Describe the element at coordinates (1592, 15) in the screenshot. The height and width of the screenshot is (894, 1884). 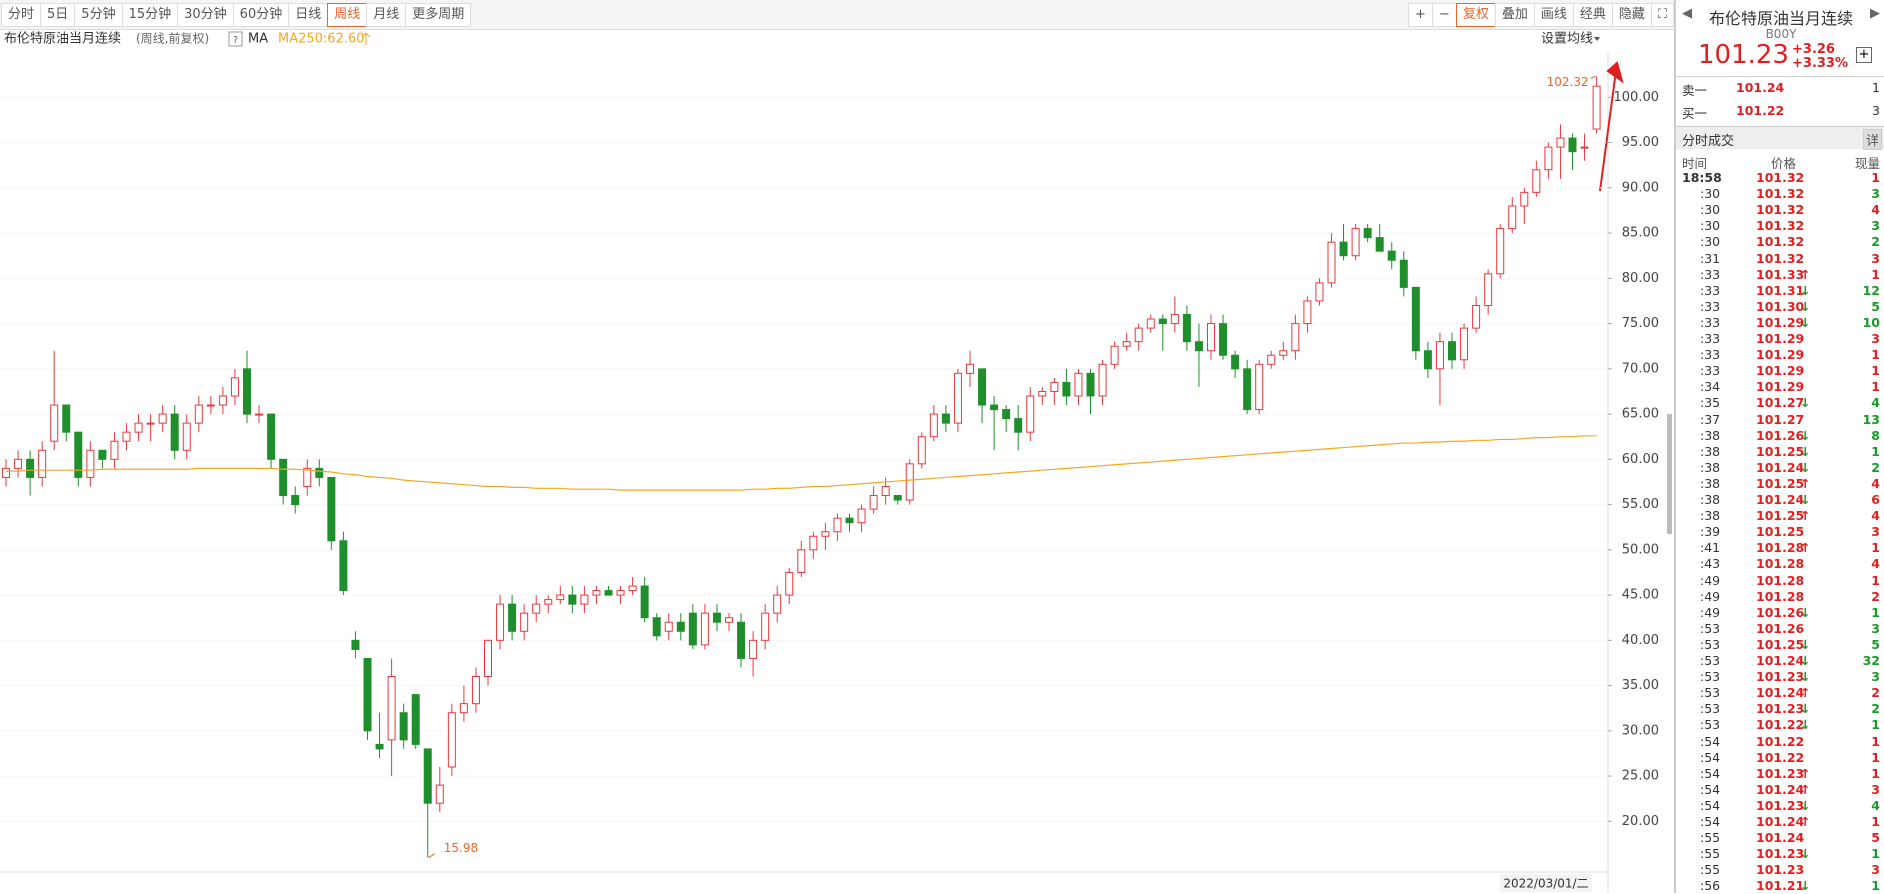
I see `tool-tab: 经典` at that location.